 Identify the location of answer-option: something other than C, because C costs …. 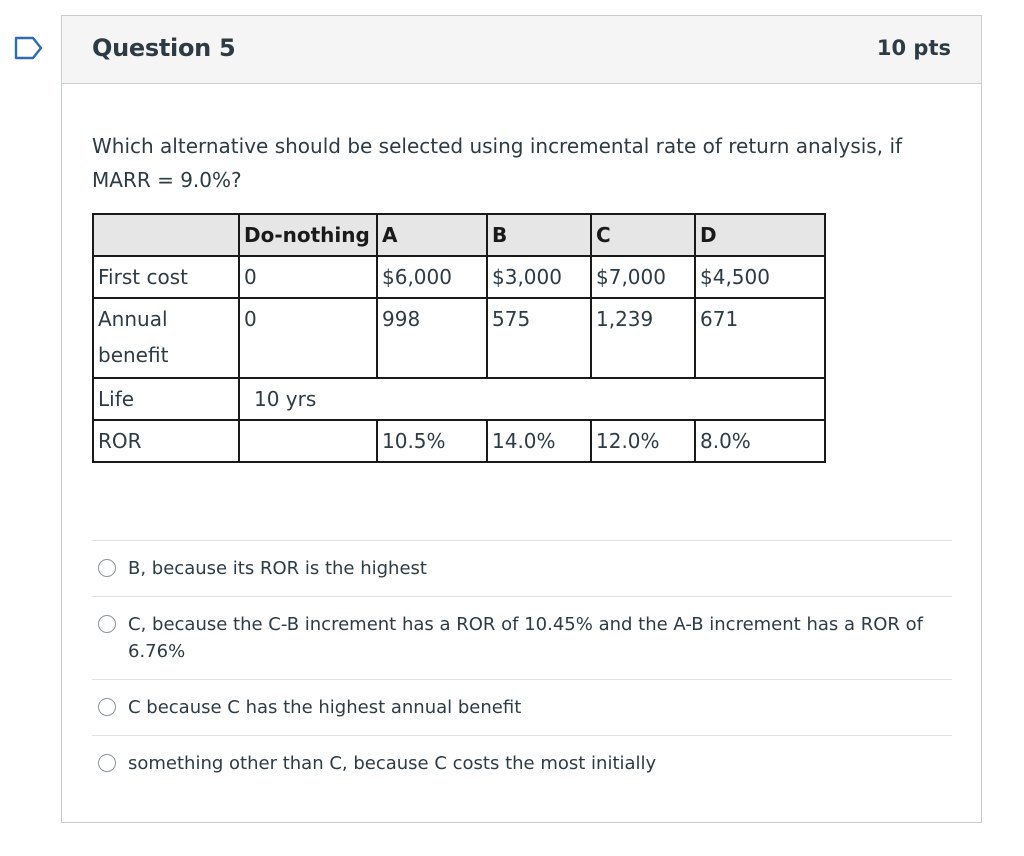
(522, 763).